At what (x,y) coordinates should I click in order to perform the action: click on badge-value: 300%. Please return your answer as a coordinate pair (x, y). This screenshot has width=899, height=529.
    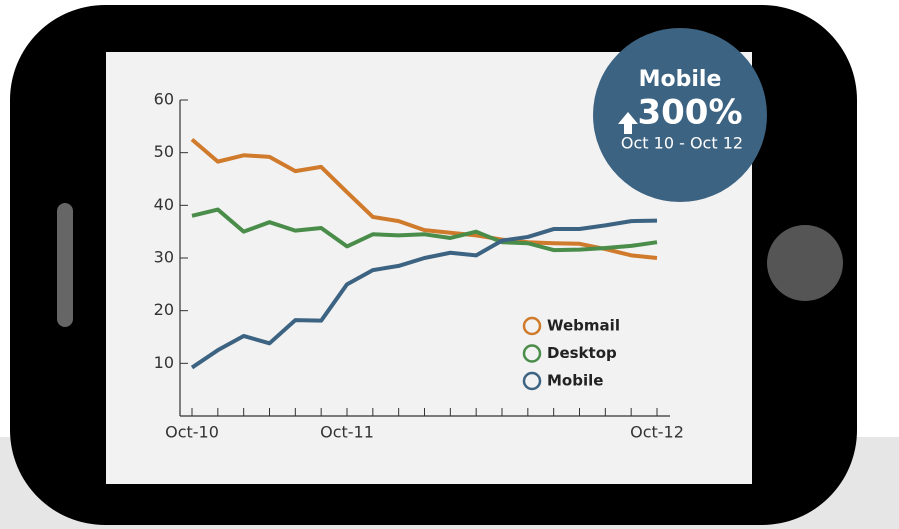
    Looking at the image, I should click on (689, 113).